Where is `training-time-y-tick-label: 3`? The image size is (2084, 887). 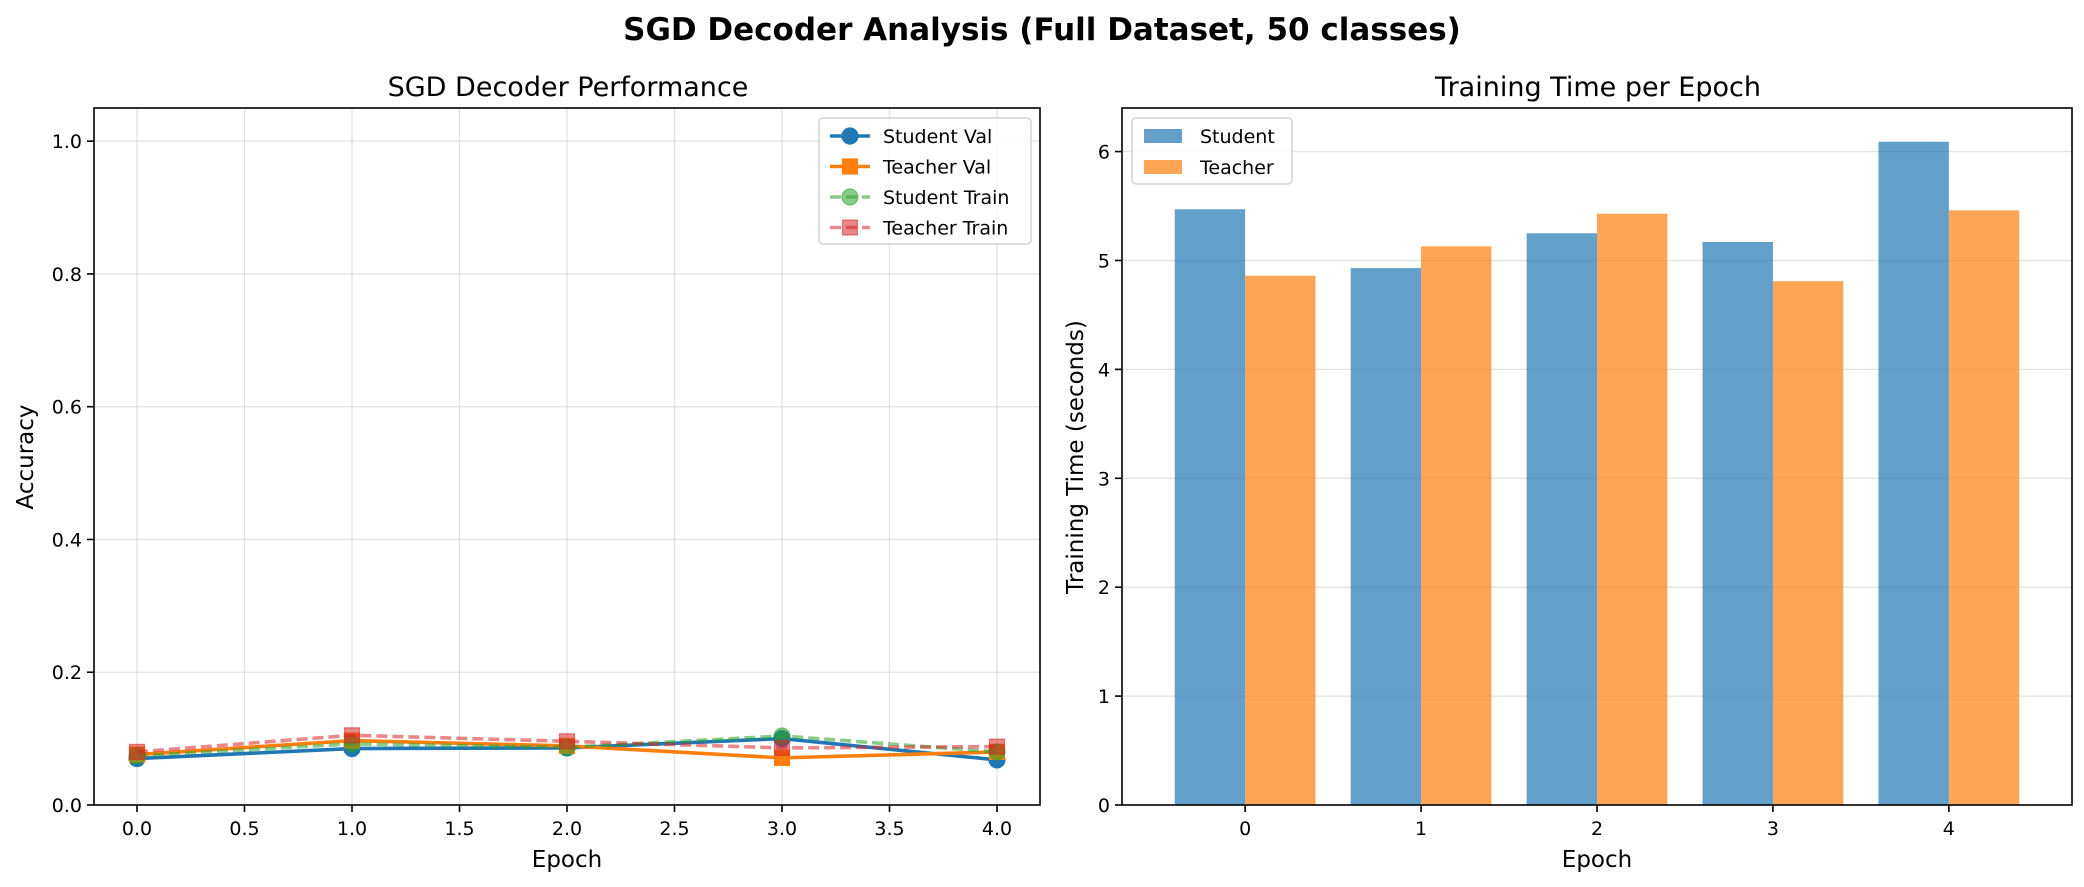
training-time-y-tick-label: 3 is located at coordinates (1104, 479).